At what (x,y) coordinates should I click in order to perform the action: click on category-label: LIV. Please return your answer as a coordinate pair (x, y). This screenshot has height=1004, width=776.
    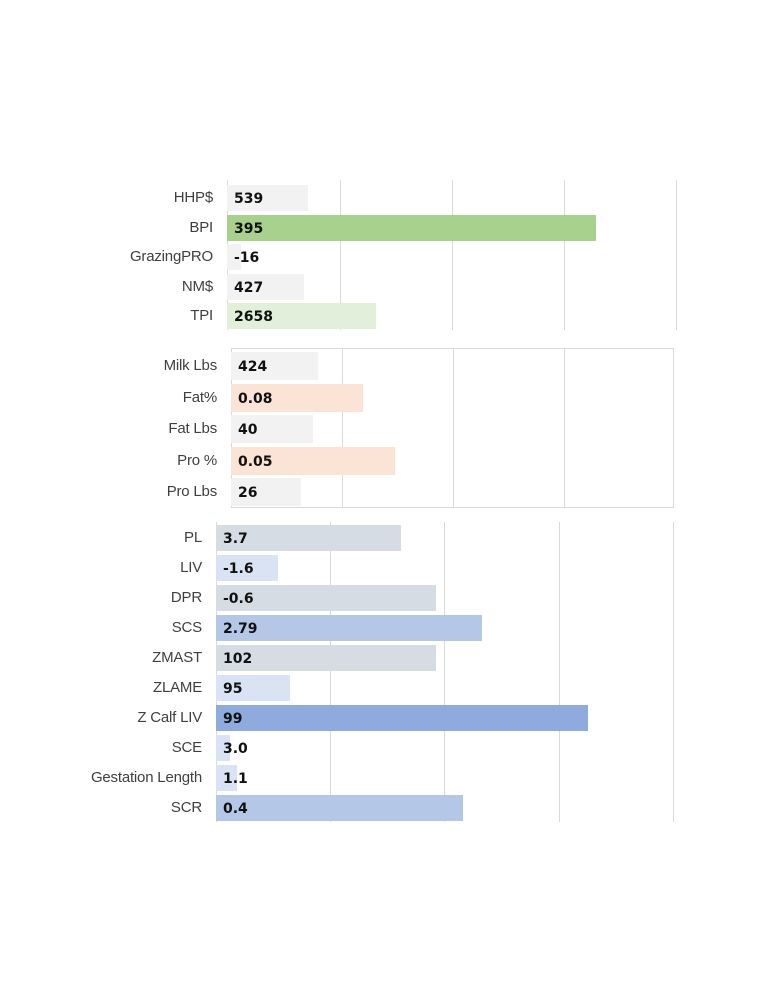
    Looking at the image, I should click on (191, 567).